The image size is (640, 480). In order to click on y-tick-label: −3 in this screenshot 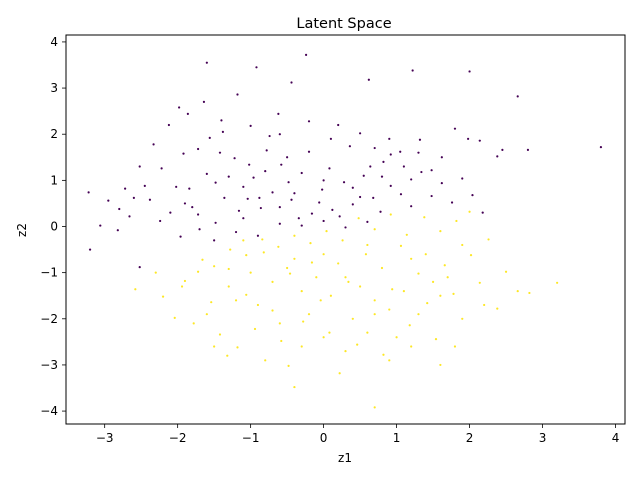, I will do `click(49, 365)`.